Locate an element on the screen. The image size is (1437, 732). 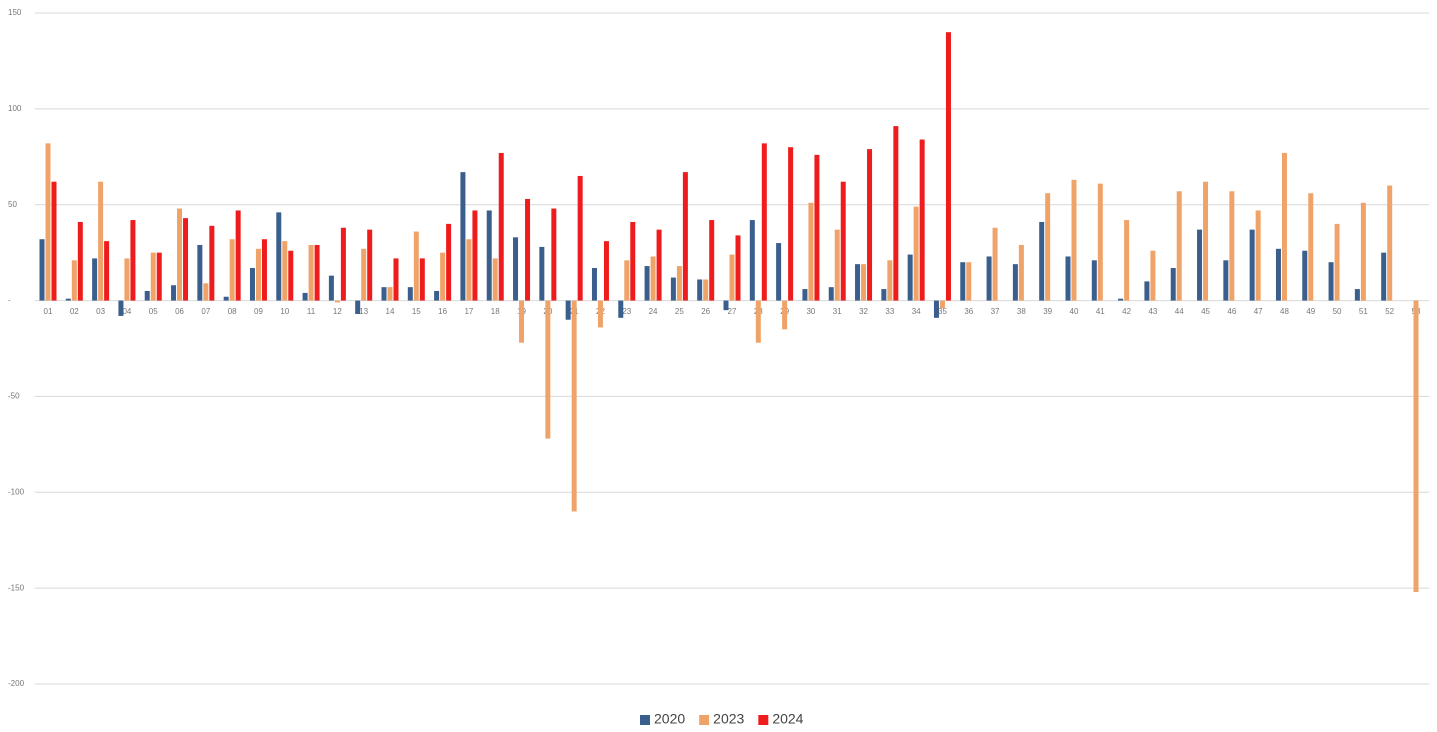
x-tick-label: 05 is located at coordinates (153, 311).